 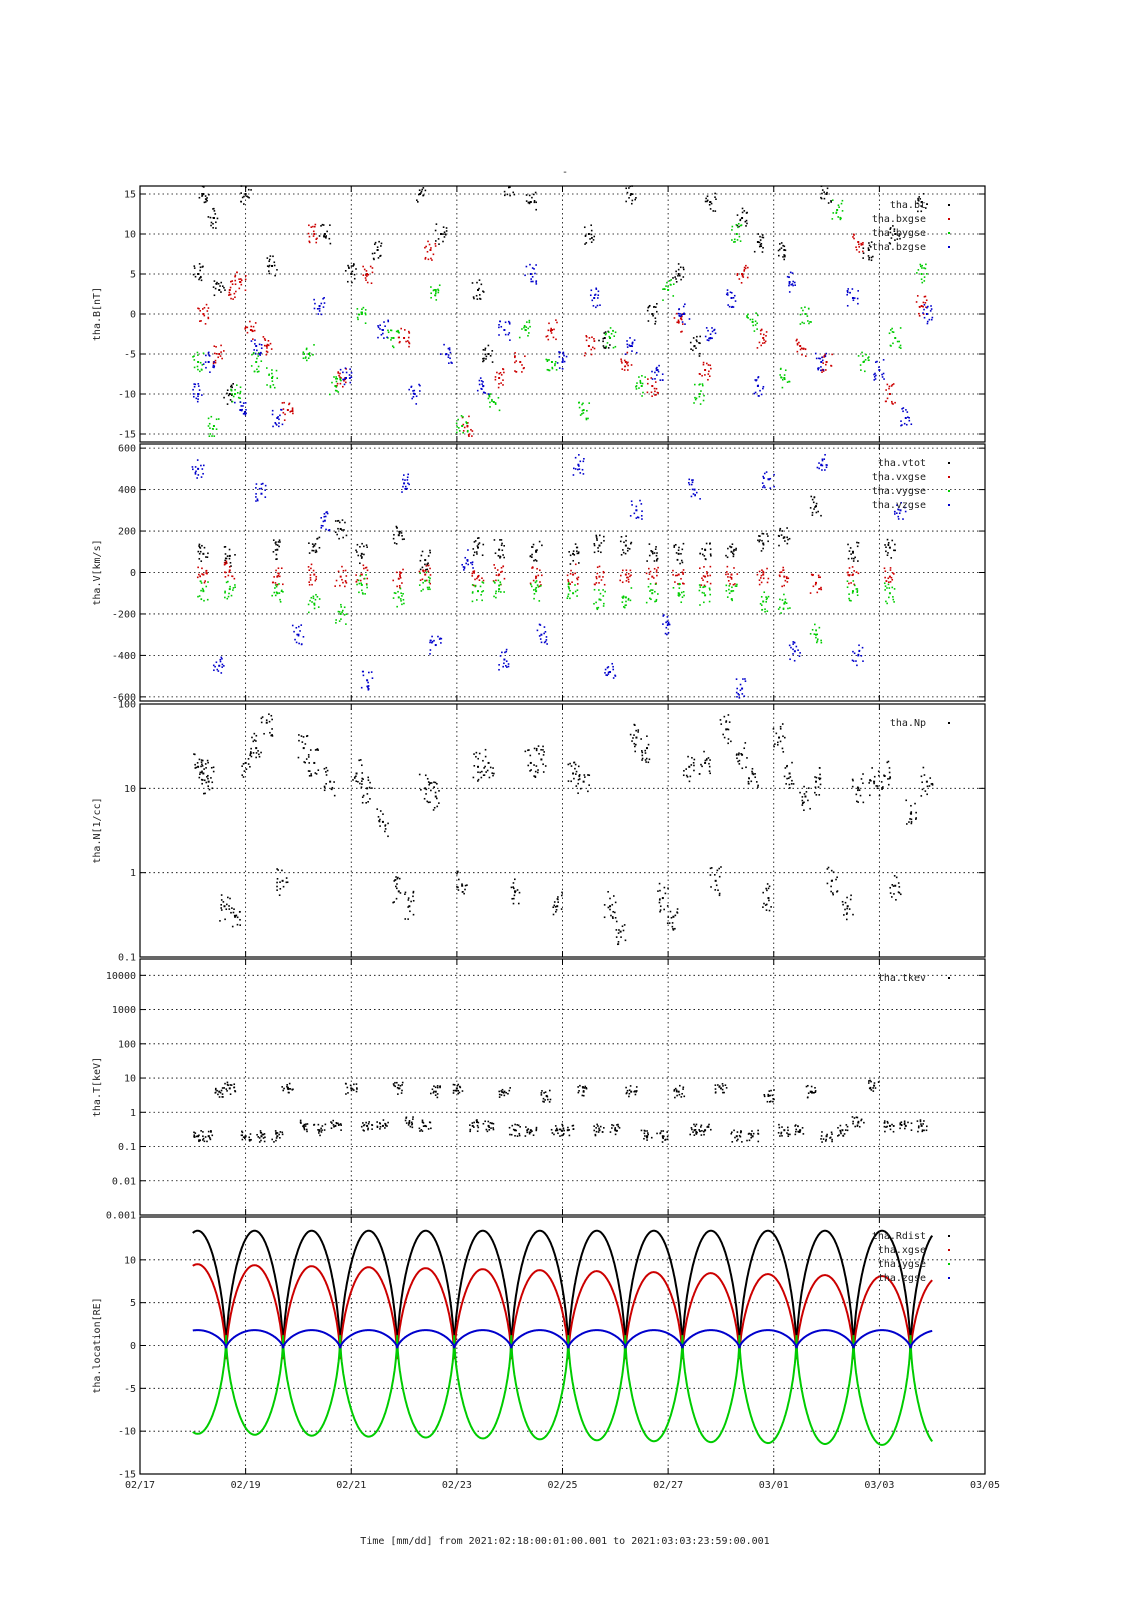 I want to click on x-tick-label: 03/03, so click(x=879, y=1485).